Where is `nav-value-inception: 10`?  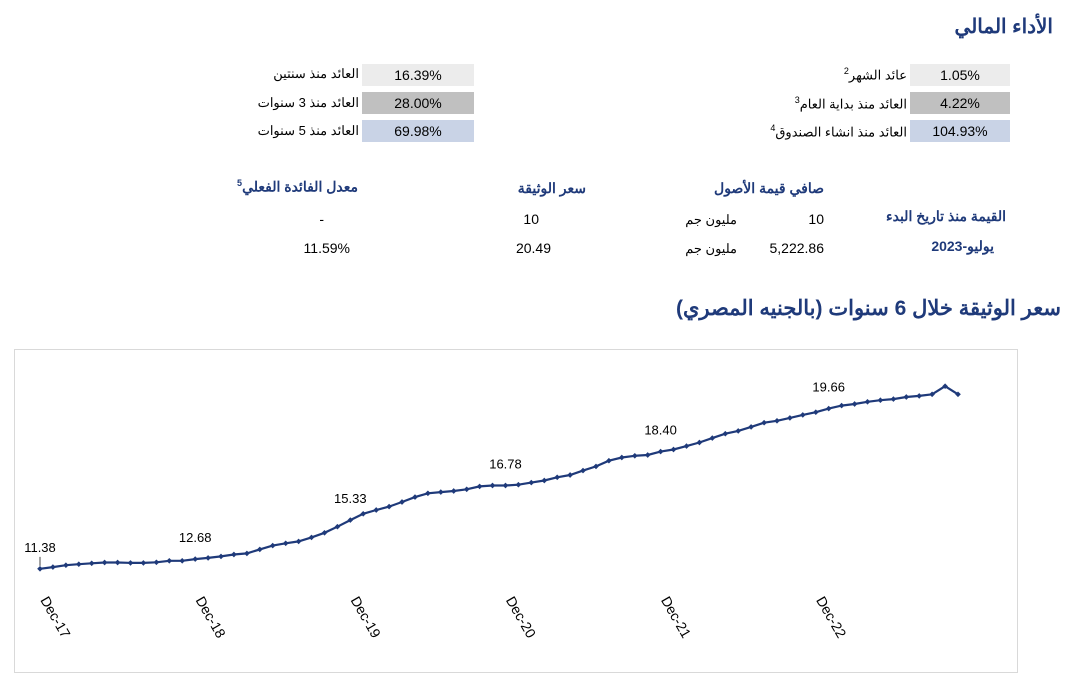 nav-value-inception: 10 is located at coordinates (816, 219).